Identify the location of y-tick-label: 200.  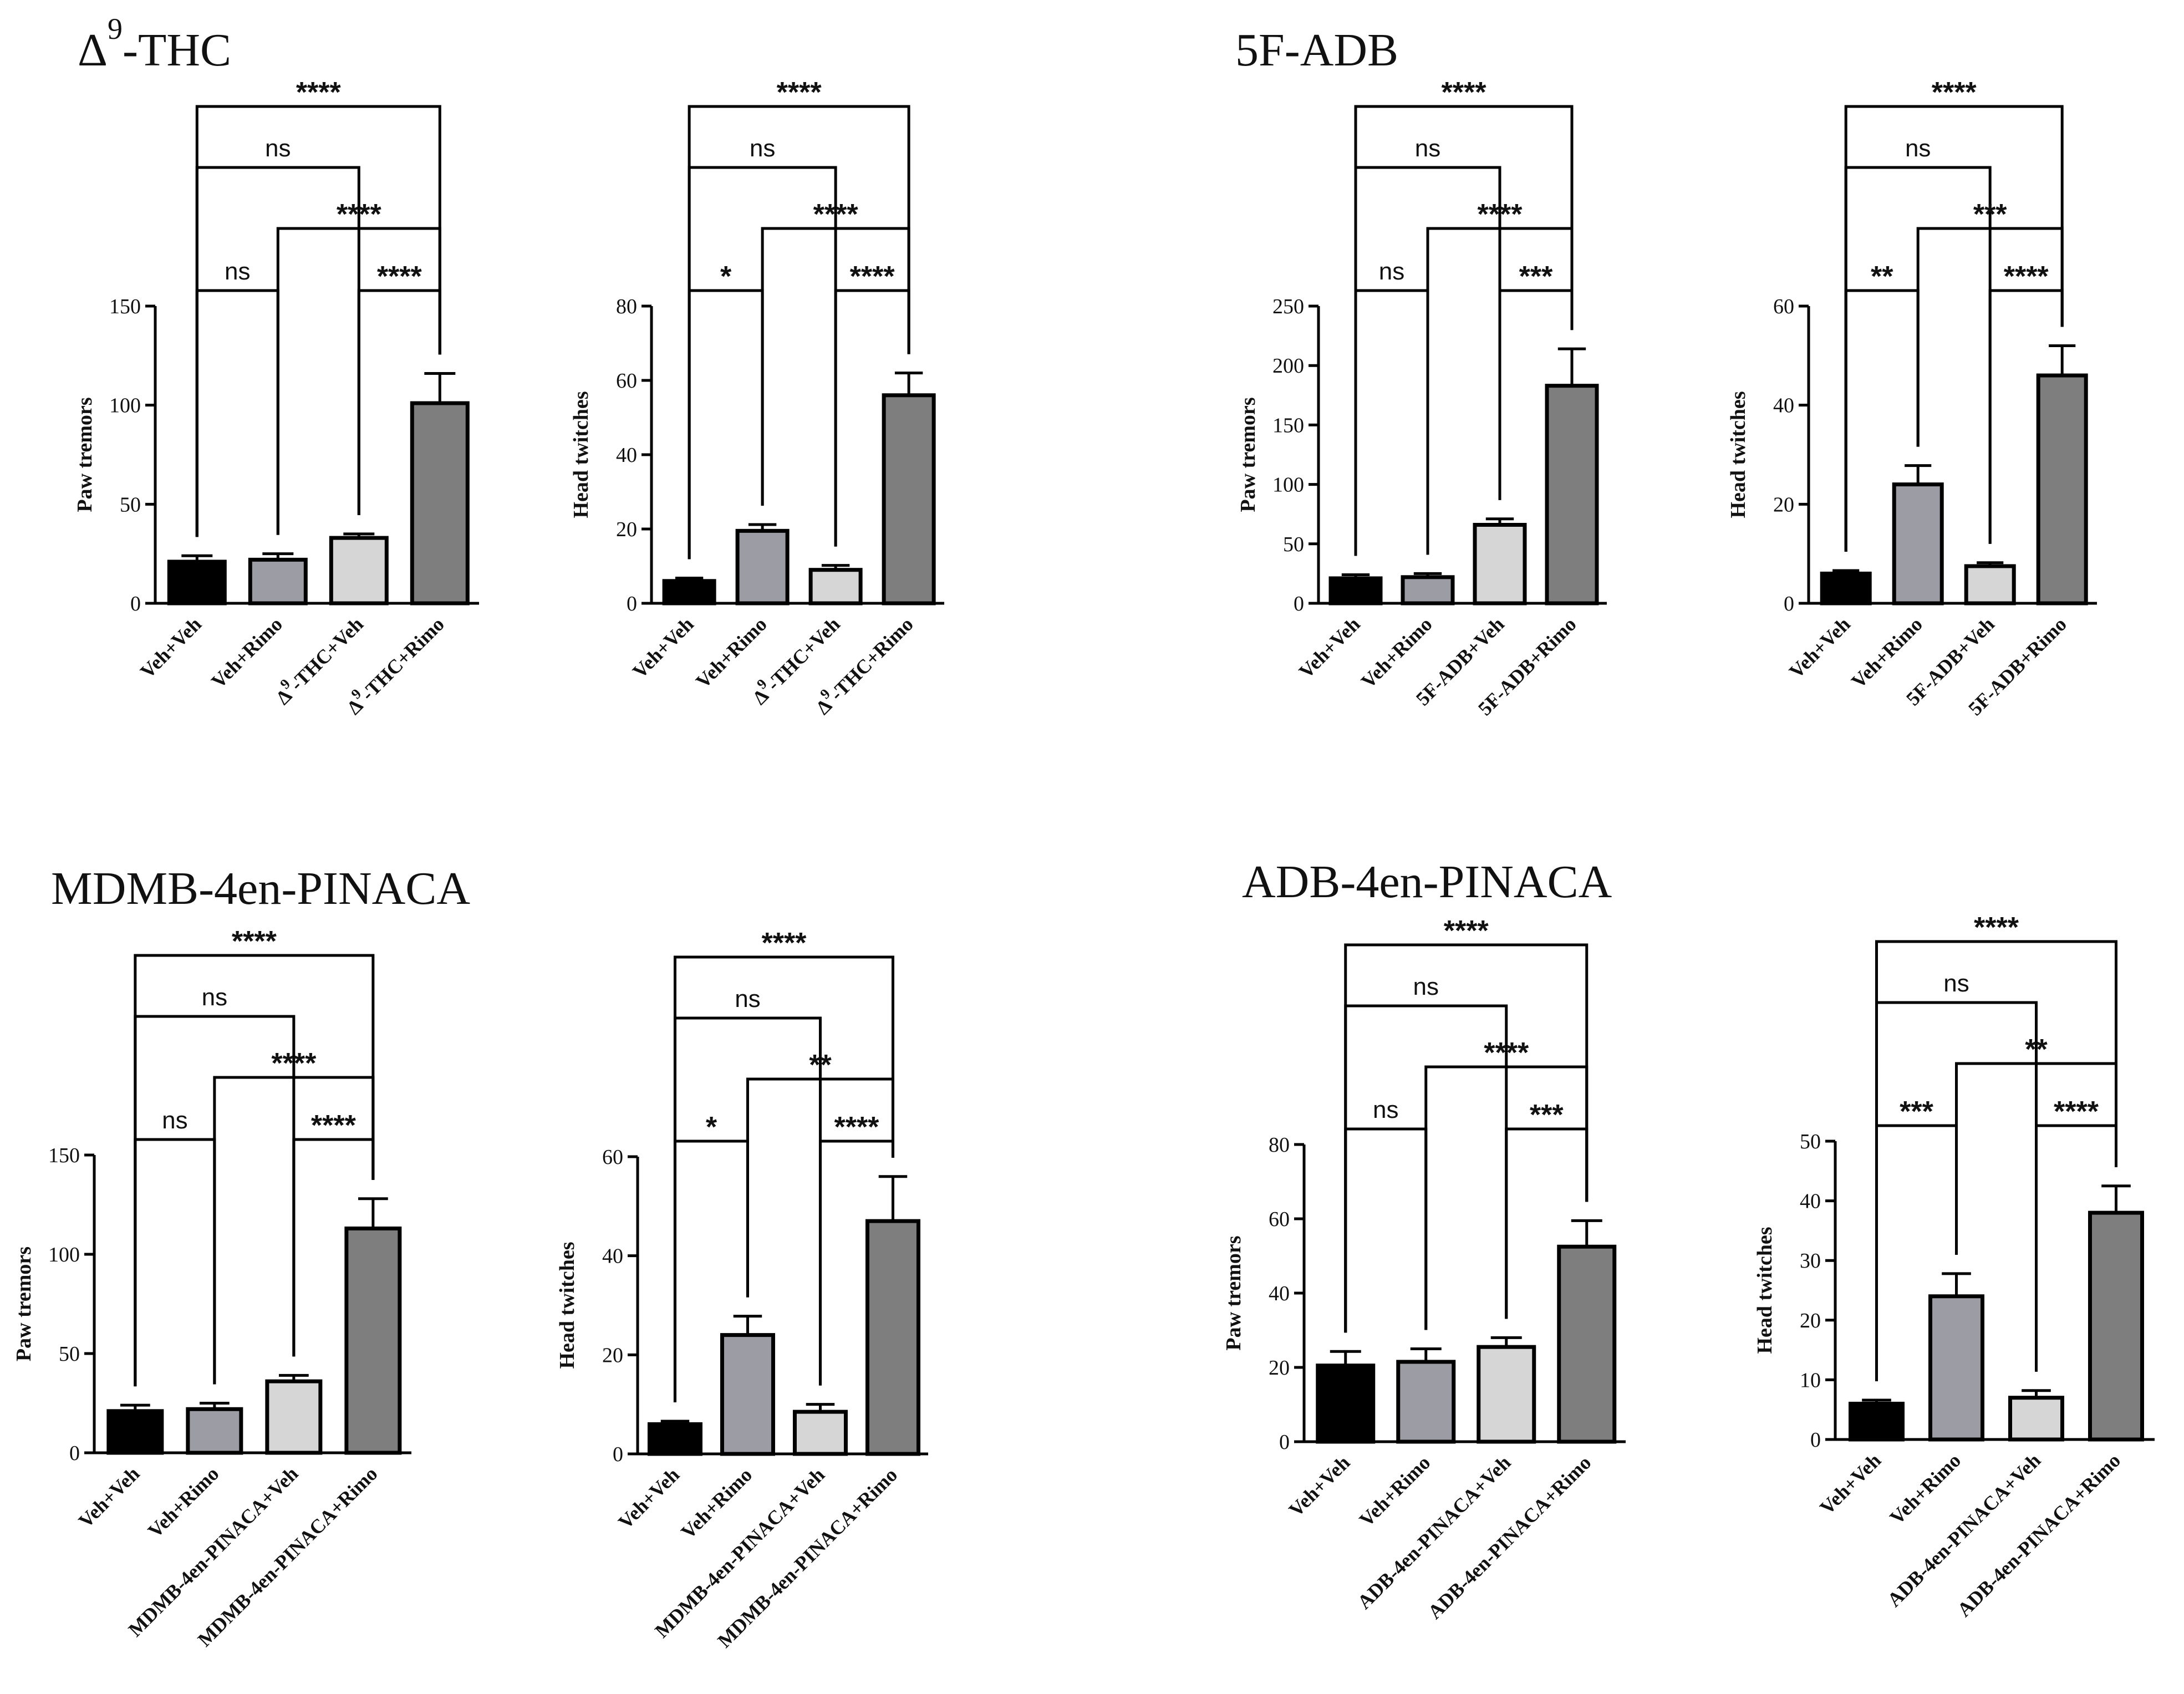
(1288, 366).